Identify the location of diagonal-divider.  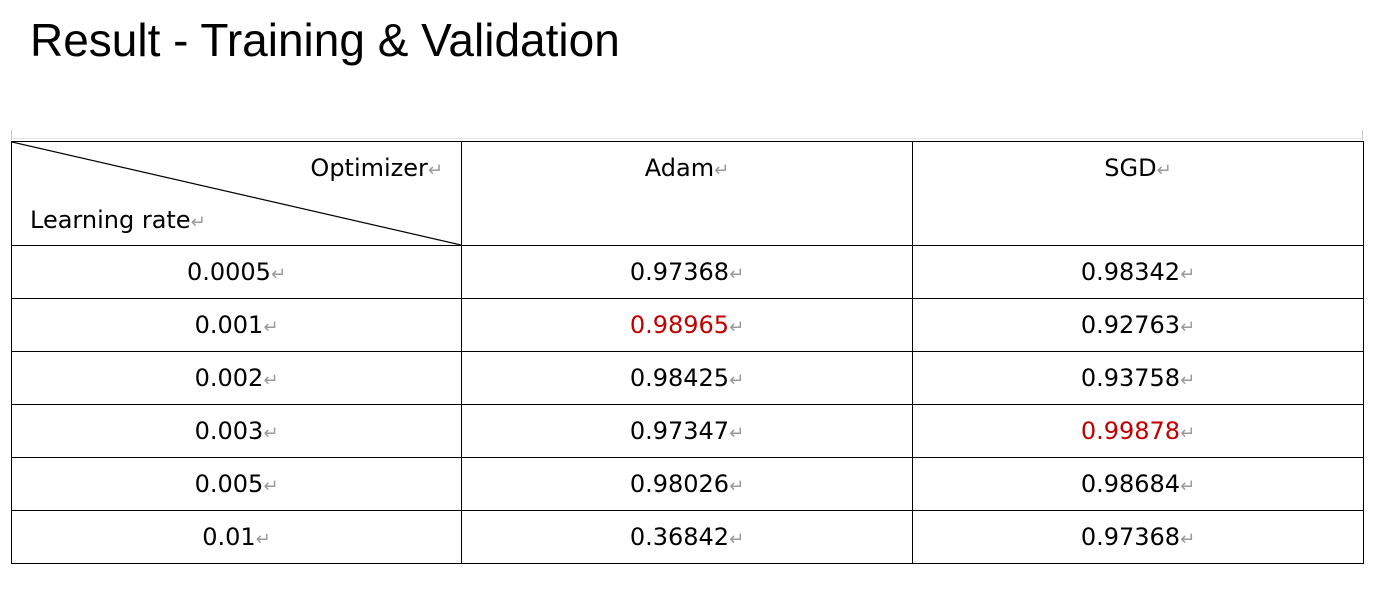
(236, 193).